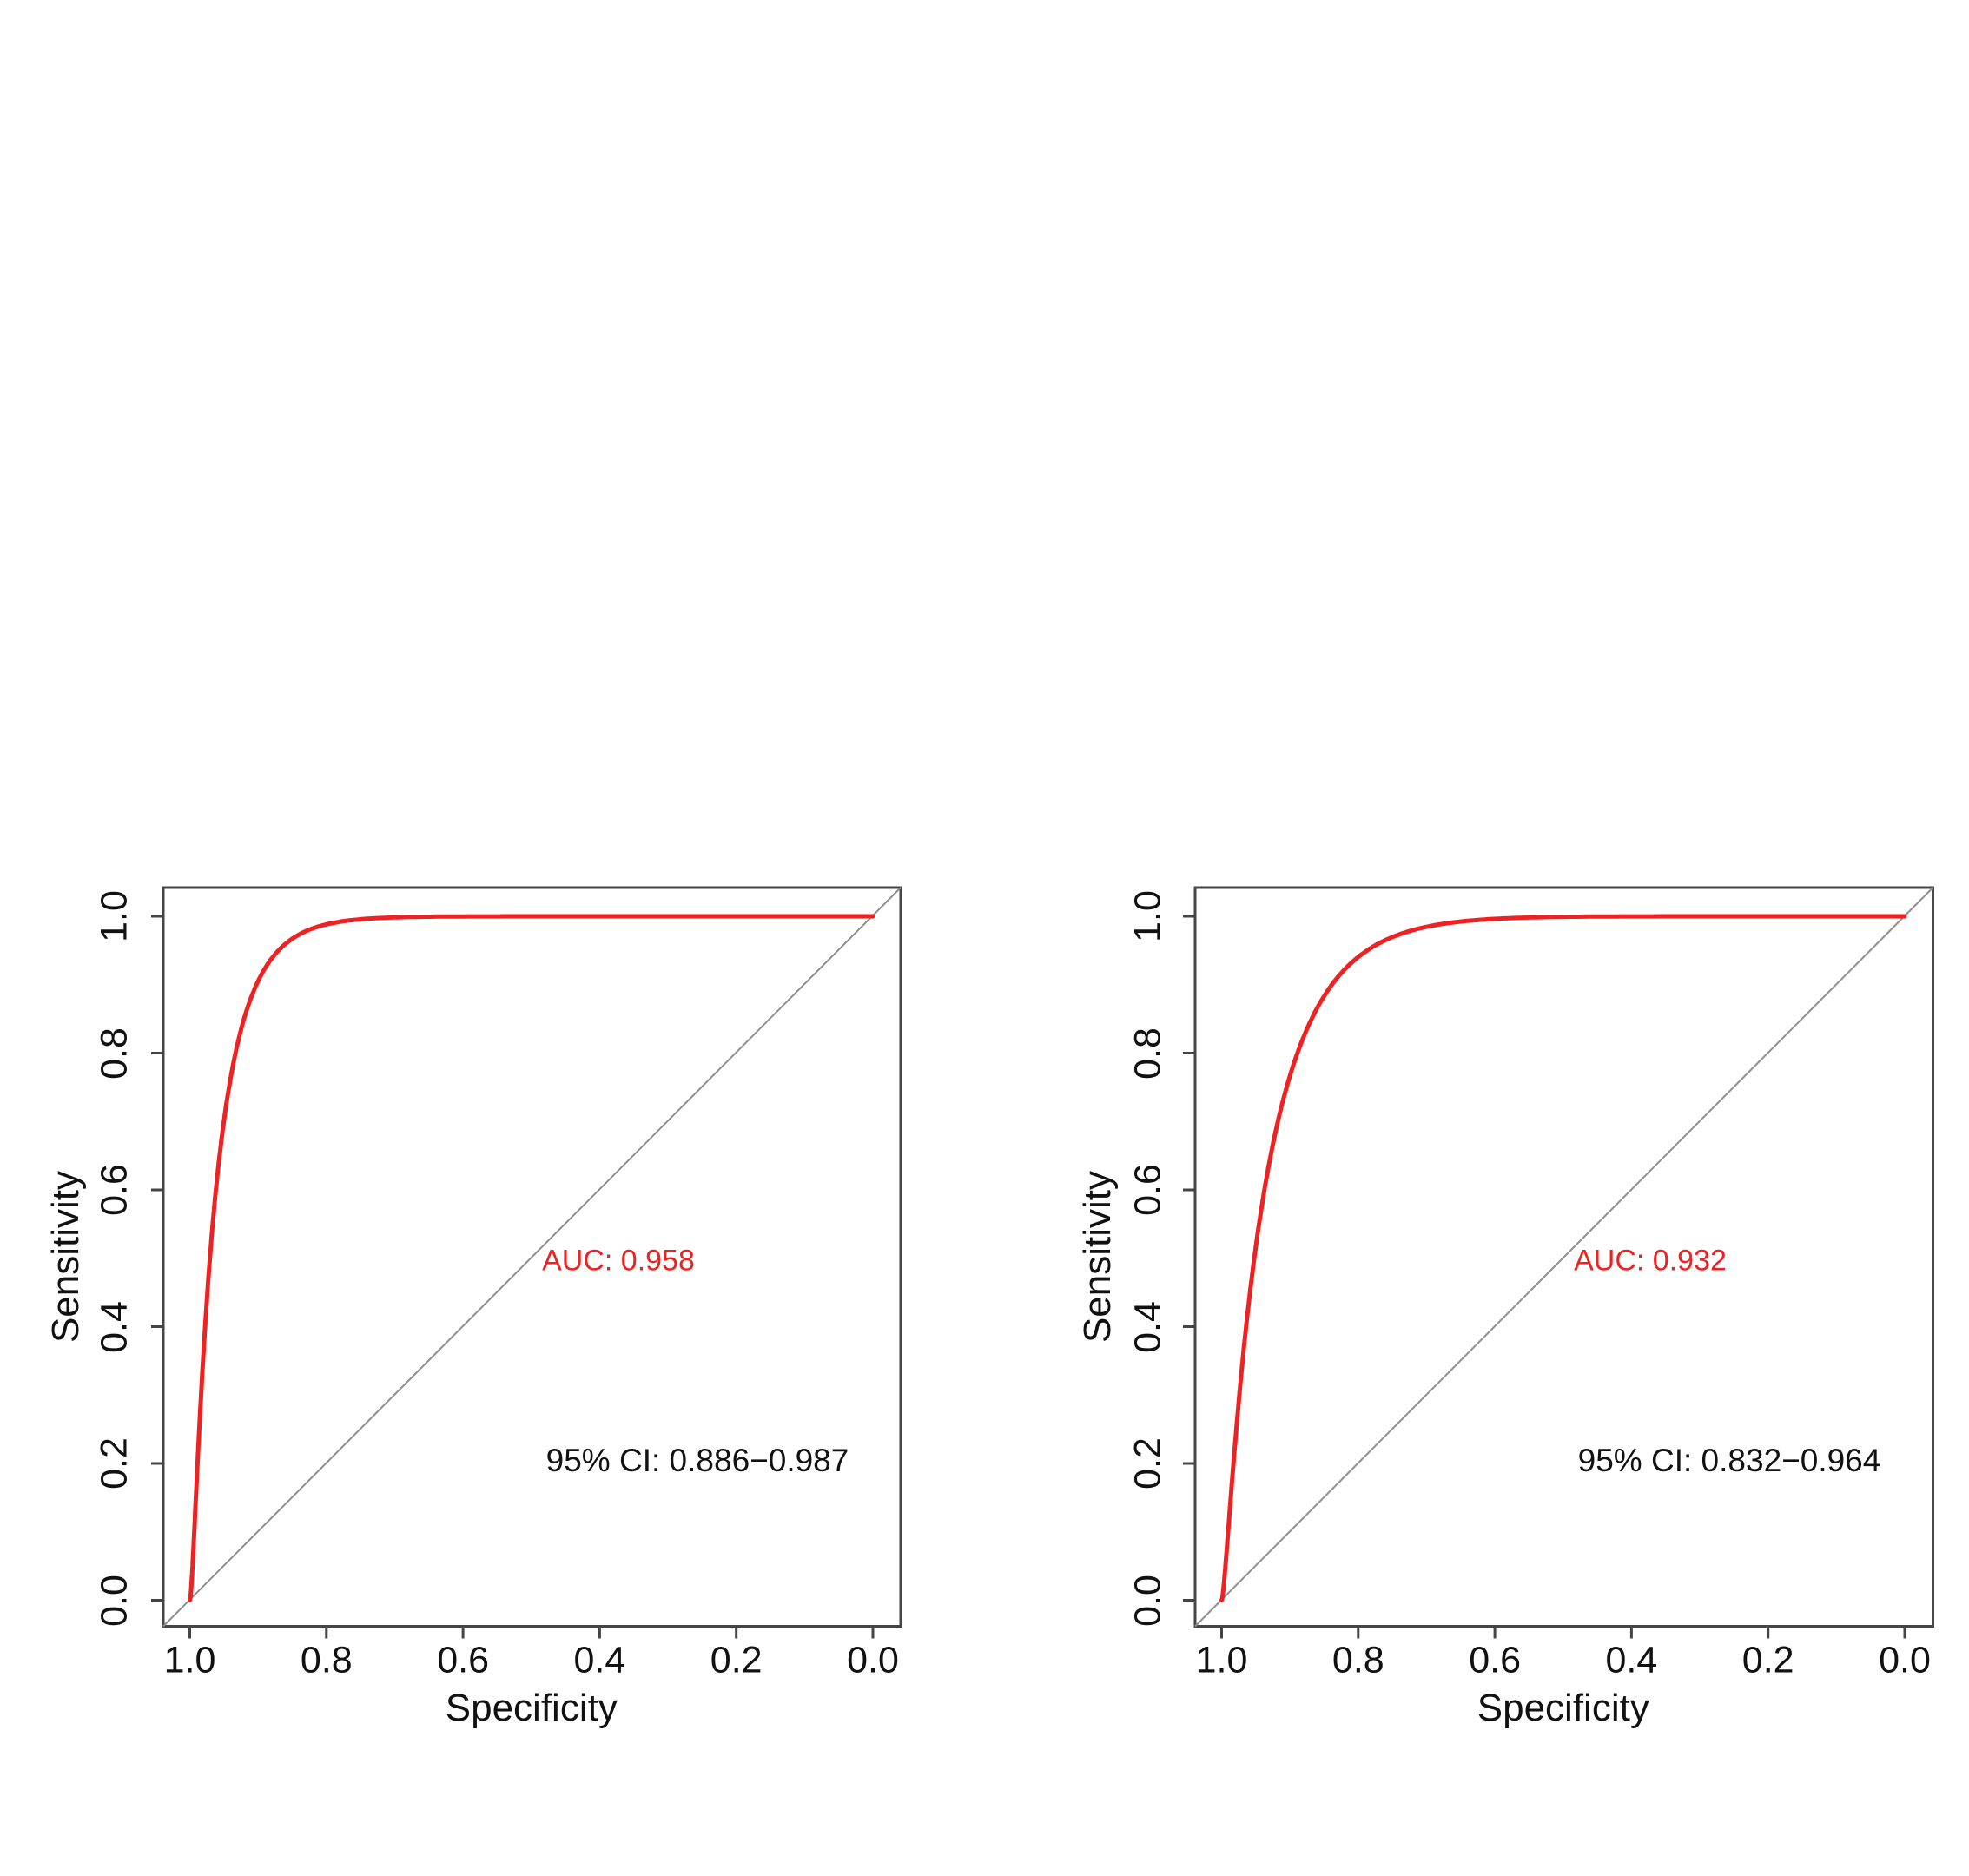 The width and height of the screenshot is (1969, 1876). What do you see at coordinates (1729, 1460) in the screenshot?
I see `ci-annotation-right: 95% CI: 0.832−0.964` at bounding box center [1729, 1460].